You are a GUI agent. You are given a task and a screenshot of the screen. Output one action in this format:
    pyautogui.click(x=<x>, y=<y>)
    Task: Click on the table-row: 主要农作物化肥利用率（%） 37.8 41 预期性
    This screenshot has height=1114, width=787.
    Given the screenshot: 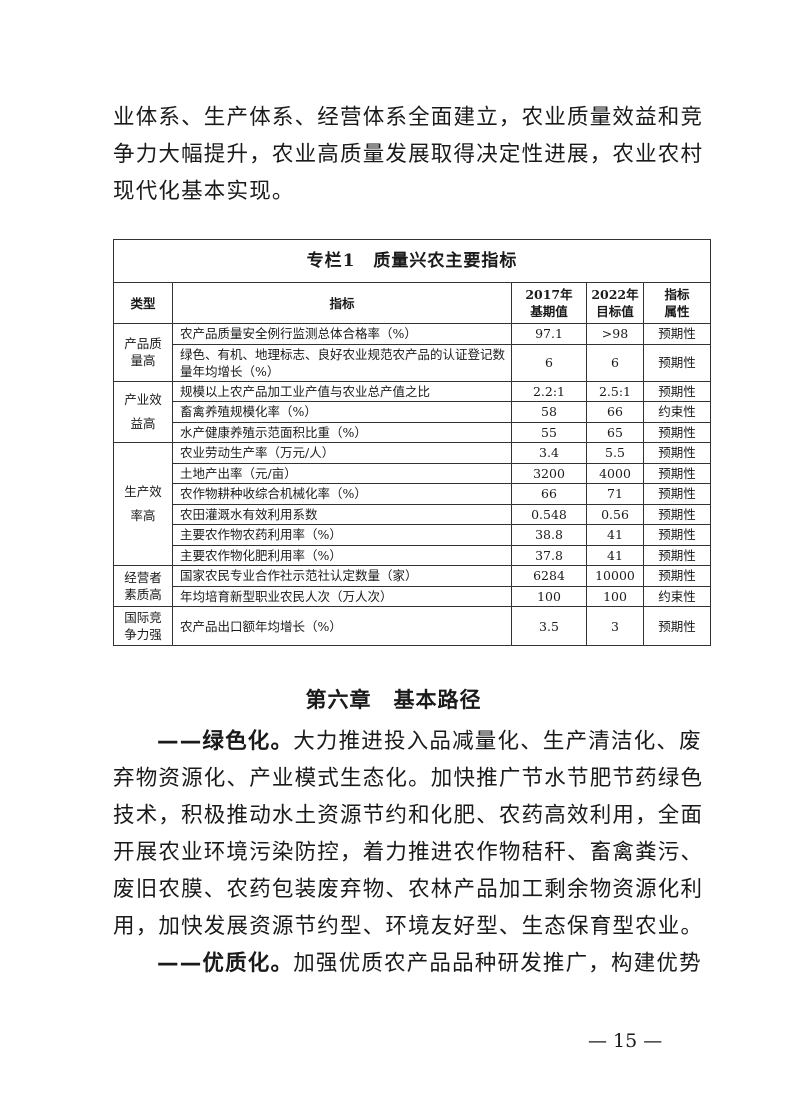 What is the action you would take?
    pyautogui.click(x=412, y=555)
    